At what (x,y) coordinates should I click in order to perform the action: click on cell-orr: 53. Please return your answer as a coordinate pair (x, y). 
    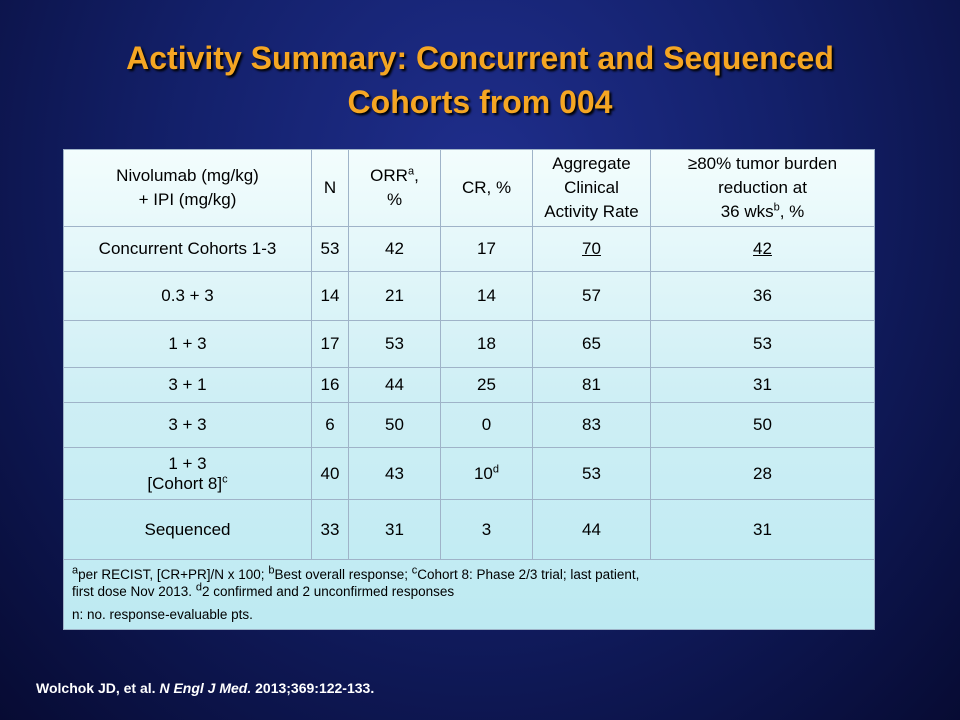
    Looking at the image, I should click on (394, 344).